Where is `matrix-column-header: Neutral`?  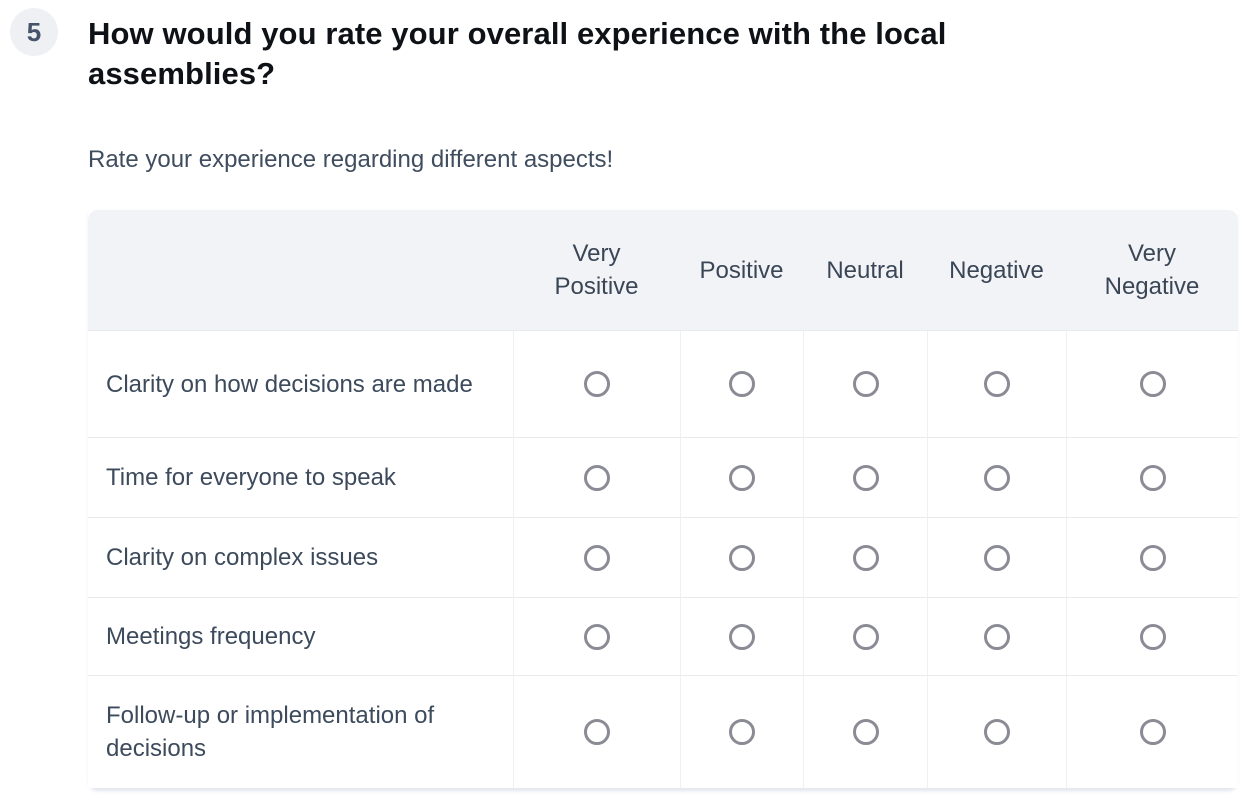
matrix-column-header: Neutral is located at coordinates (865, 270).